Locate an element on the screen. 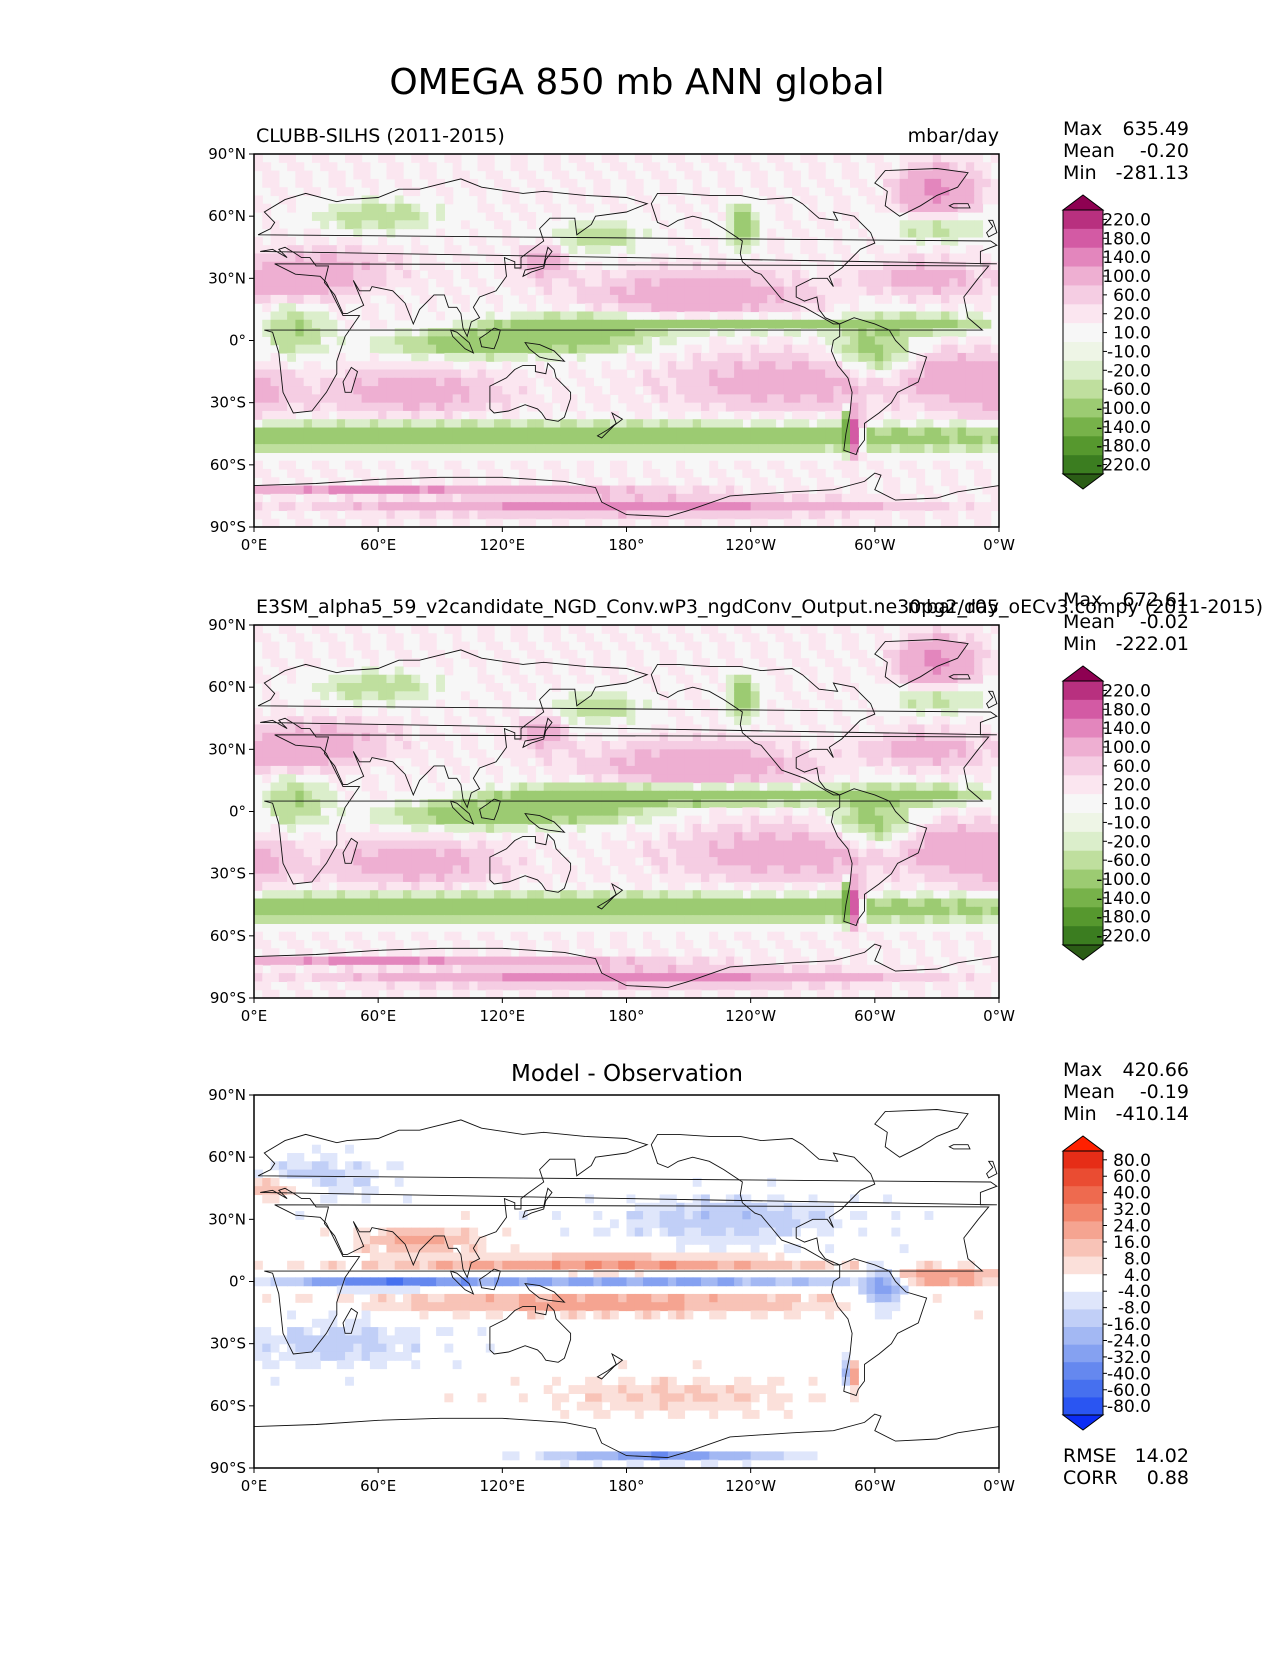 This screenshot has width=1275, height=1654. x-tick-label: 120°W is located at coordinates (750, 545).